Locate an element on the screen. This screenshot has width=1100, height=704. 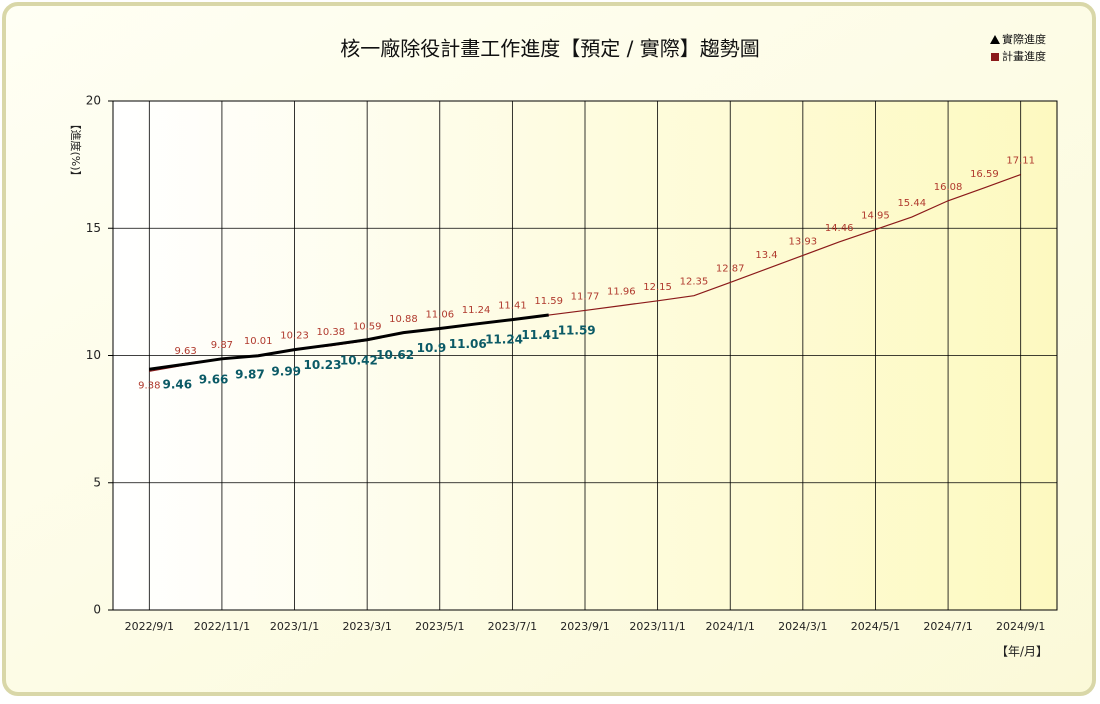
data-label: 10.59 is located at coordinates (367, 326).